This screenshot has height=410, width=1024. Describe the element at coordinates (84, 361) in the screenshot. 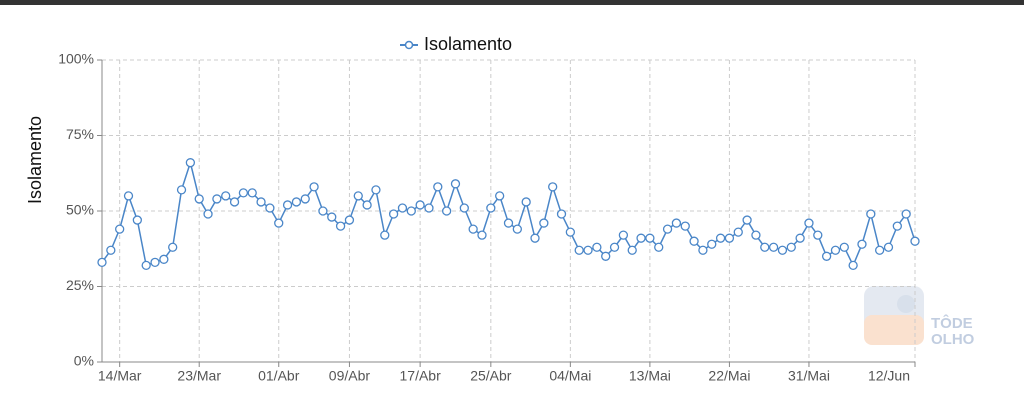

I see `y-tick-label: 0%` at that location.